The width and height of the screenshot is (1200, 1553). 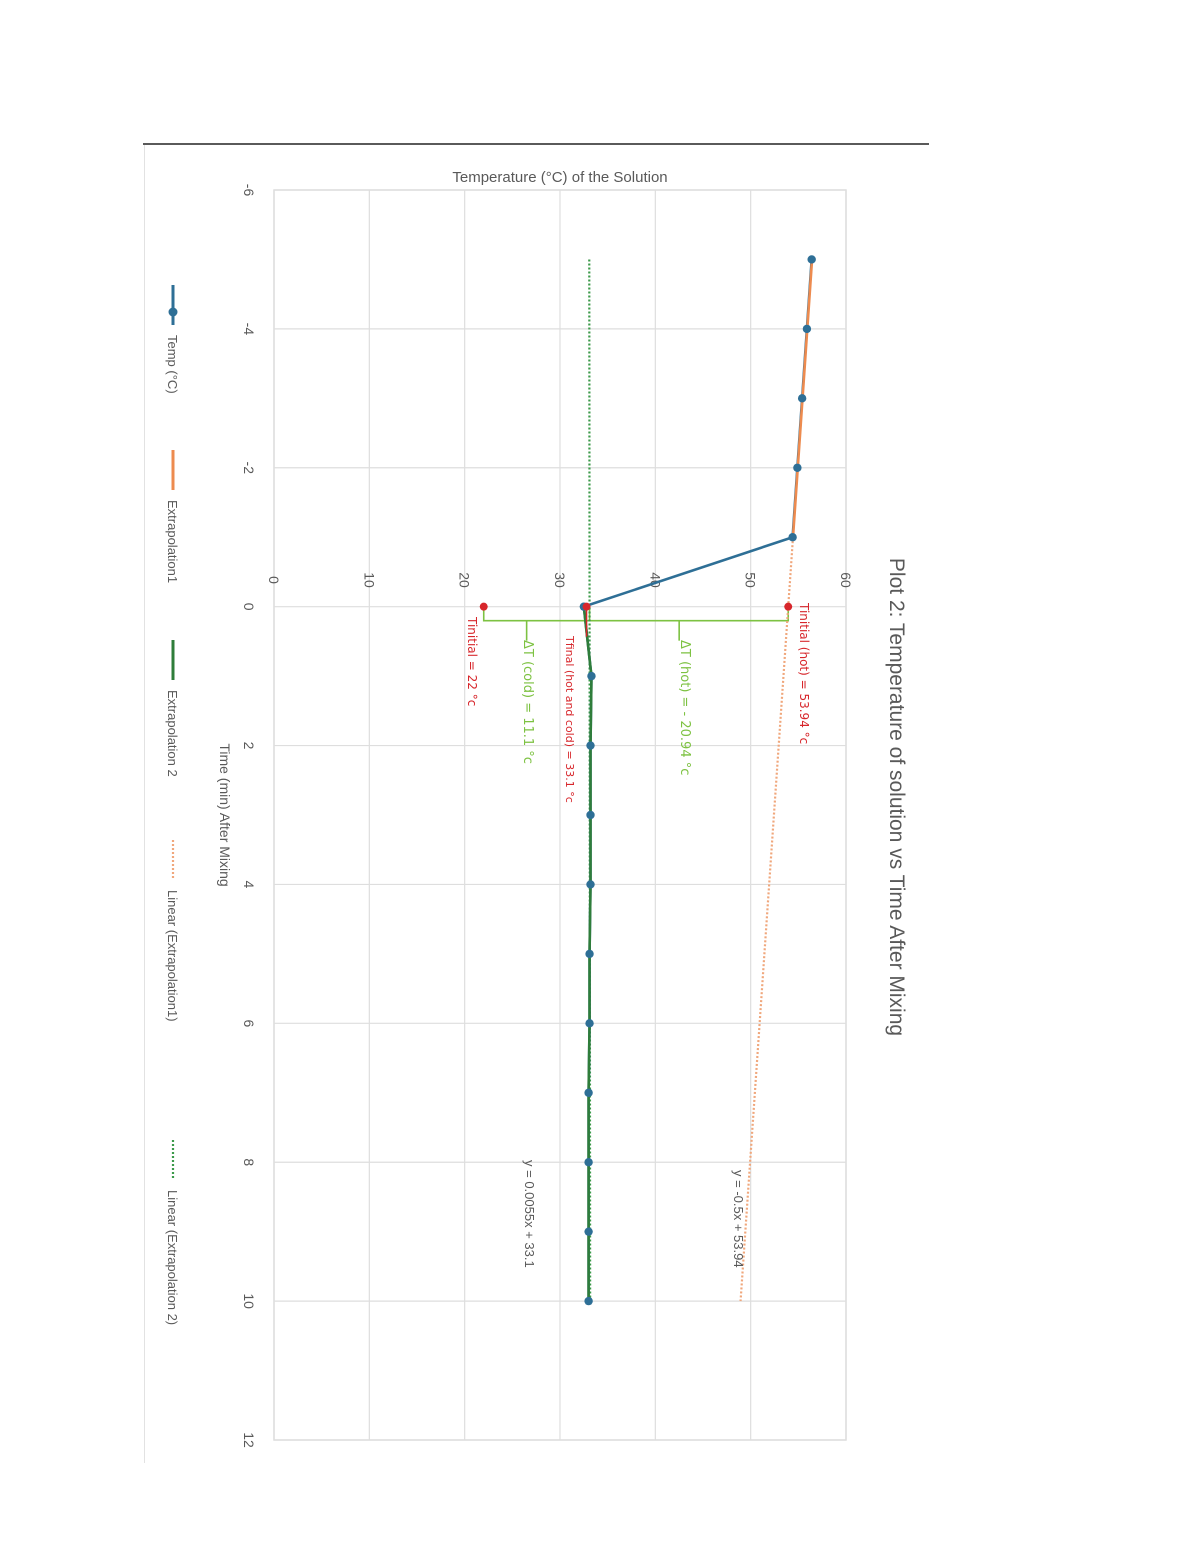 What do you see at coordinates (560, 580) in the screenshot?
I see `temperature-tick-label: 30` at bounding box center [560, 580].